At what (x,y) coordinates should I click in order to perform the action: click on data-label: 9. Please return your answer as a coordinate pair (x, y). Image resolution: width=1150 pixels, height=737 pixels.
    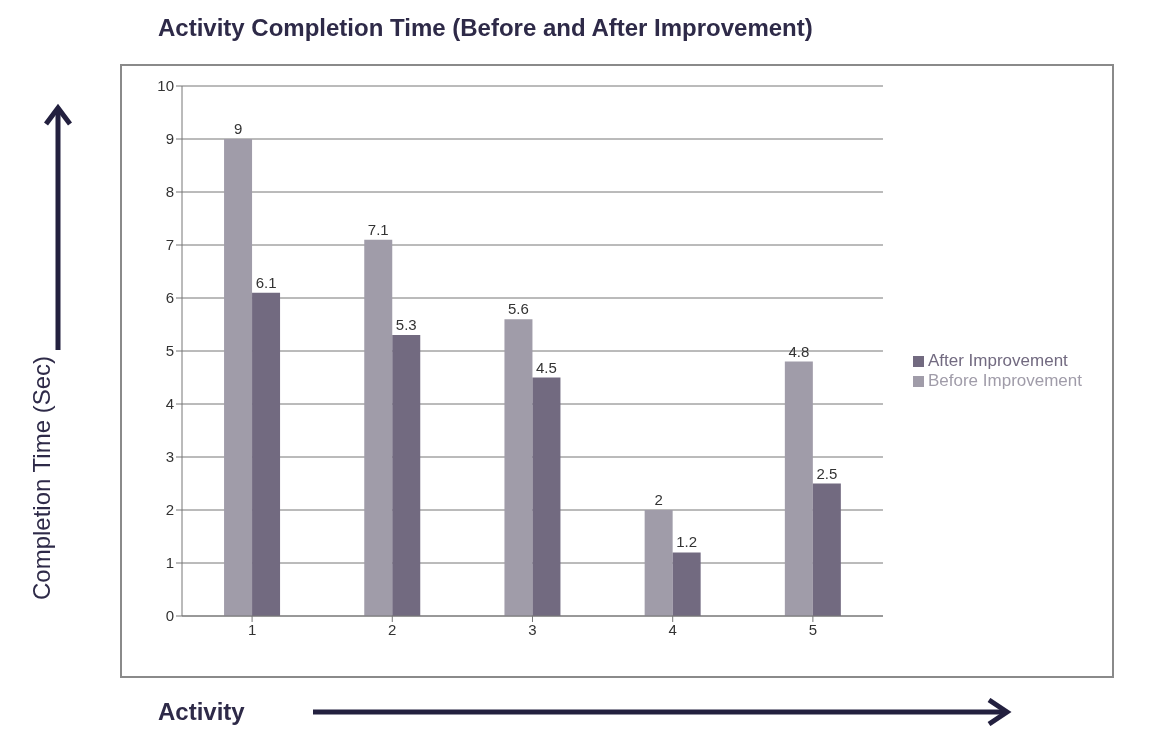
    Looking at the image, I should click on (238, 128).